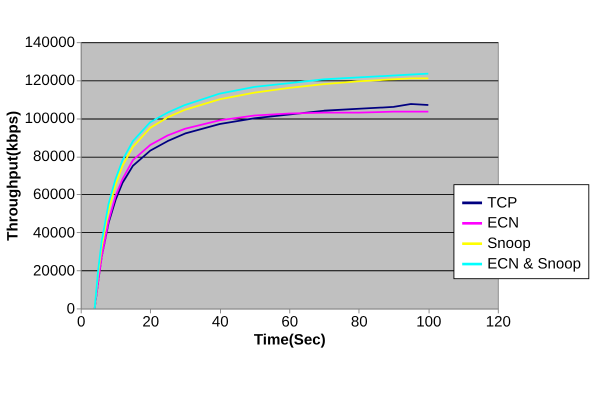 Image resolution: width=607 pixels, height=410 pixels. What do you see at coordinates (503, 223) in the screenshot?
I see `legend-label: ECN` at bounding box center [503, 223].